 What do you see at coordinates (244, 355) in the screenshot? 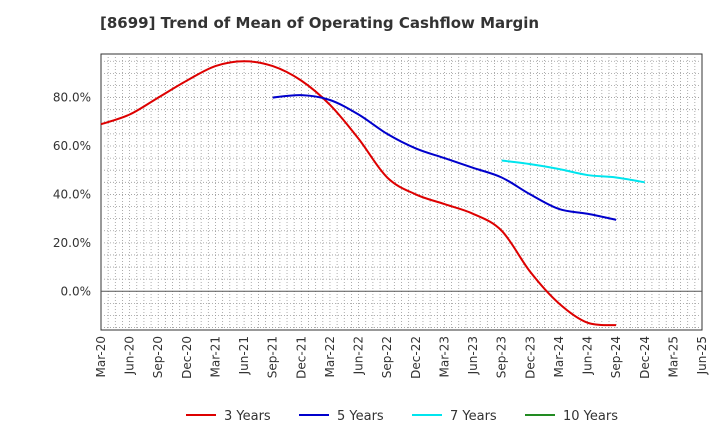
I see `x-tick-label: Jun-21` at bounding box center [244, 355].